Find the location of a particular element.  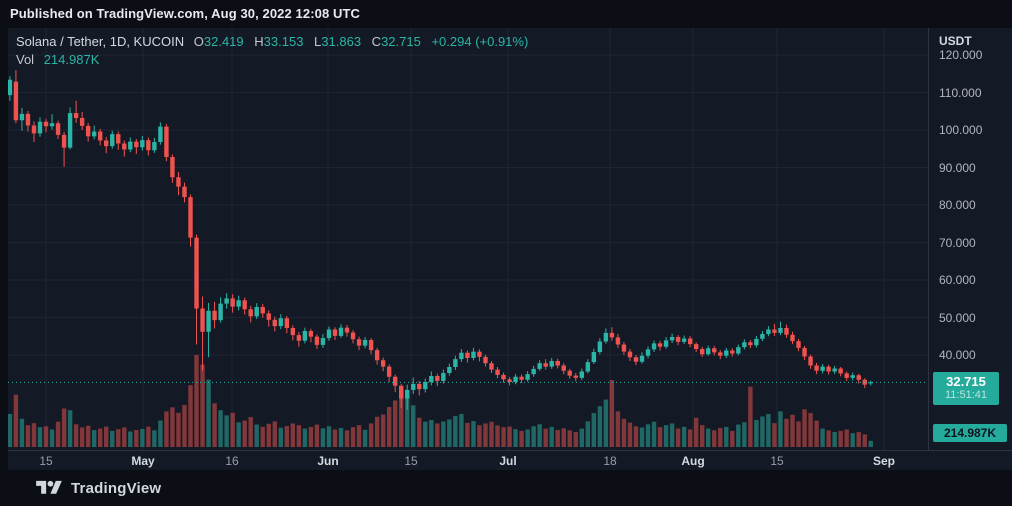

price-tick-label: 50.000 is located at coordinates (957, 317).